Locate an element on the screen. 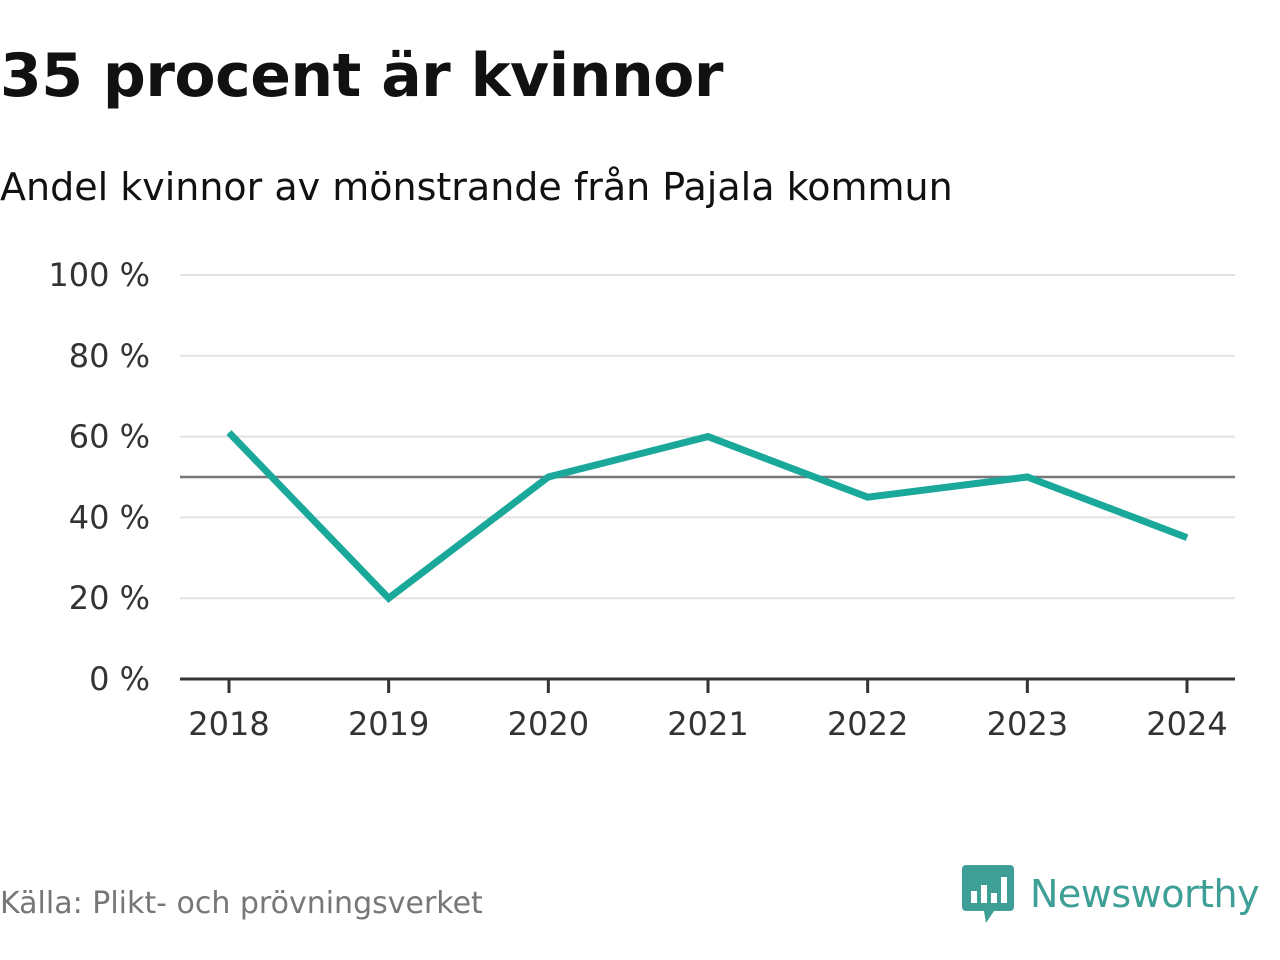 Image resolution: width=1280 pixels, height=960 pixels. y-tick-label-60: 60 % is located at coordinates (109, 437).